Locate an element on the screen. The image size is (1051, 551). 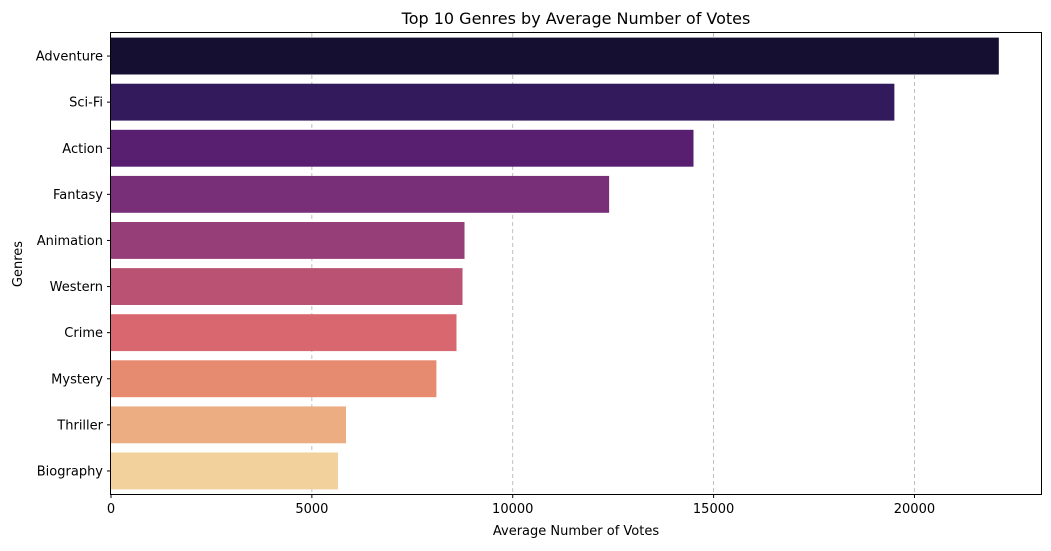
y-tick-label: Mystery is located at coordinates (77, 379).